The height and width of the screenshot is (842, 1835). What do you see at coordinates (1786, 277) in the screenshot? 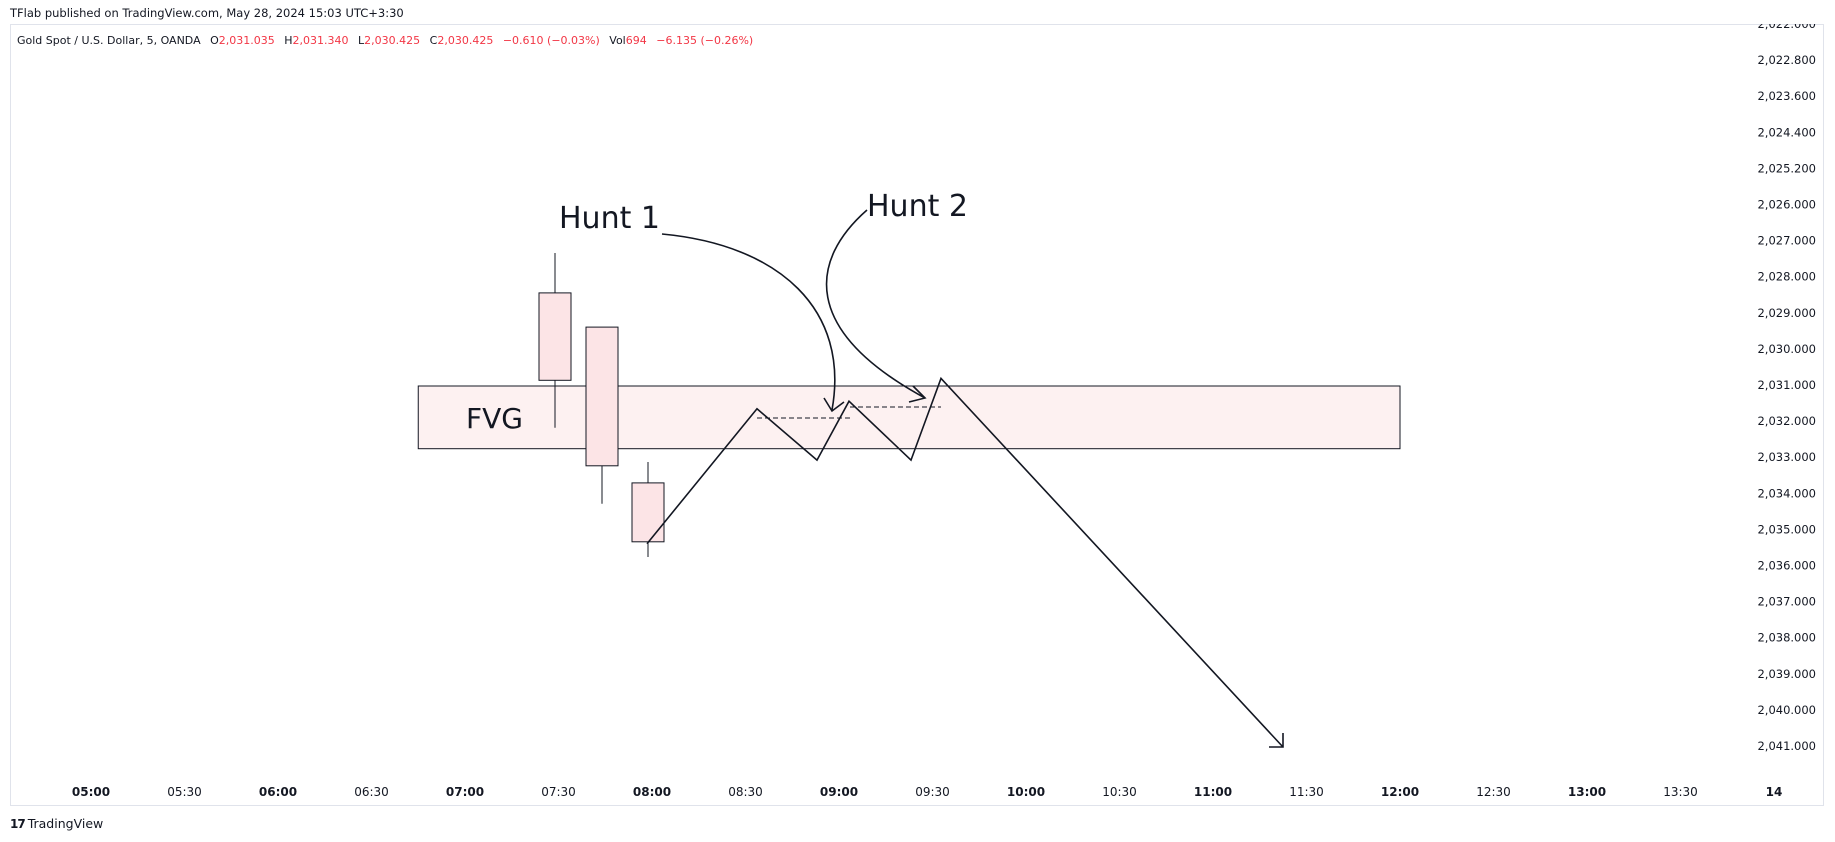
I see `y-tick-label: 2,028.000` at bounding box center [1786, 277].